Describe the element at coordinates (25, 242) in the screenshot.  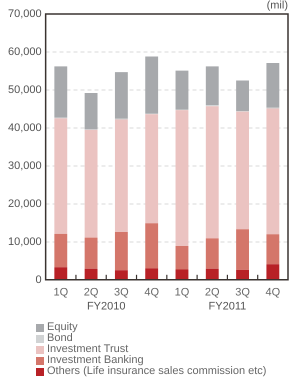
I see `y-tick-label: 10,000` at that location.